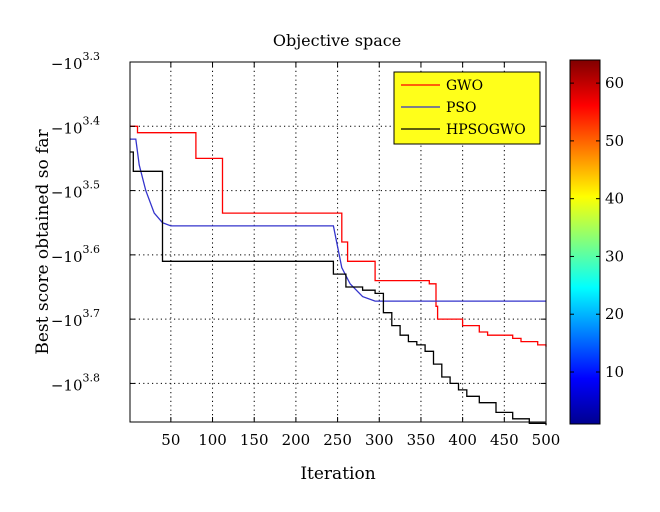  What do you see at coordinates (43, 241) in the screenshot?
I see `y-axis-label: Best score obtained so far` at bounding box center [43, 241].